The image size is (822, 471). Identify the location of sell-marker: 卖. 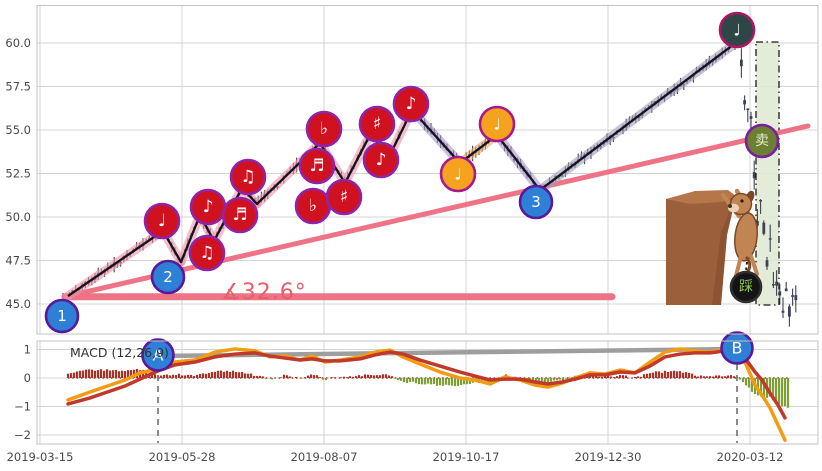
(762, 141).